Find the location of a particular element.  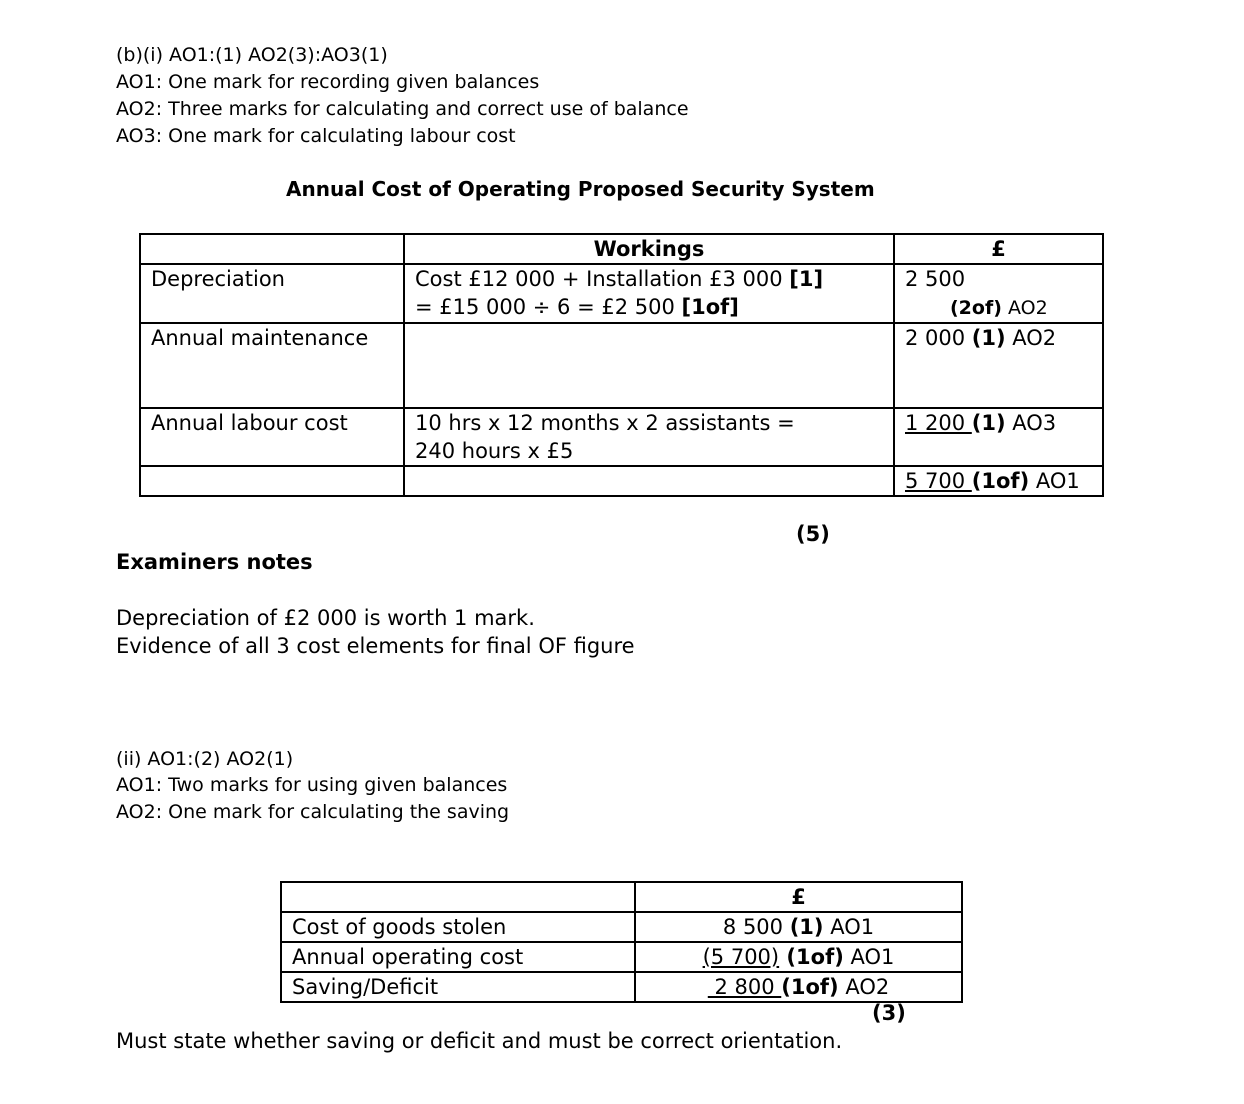

table-header-row: £ is located at coordinates (621, 897).